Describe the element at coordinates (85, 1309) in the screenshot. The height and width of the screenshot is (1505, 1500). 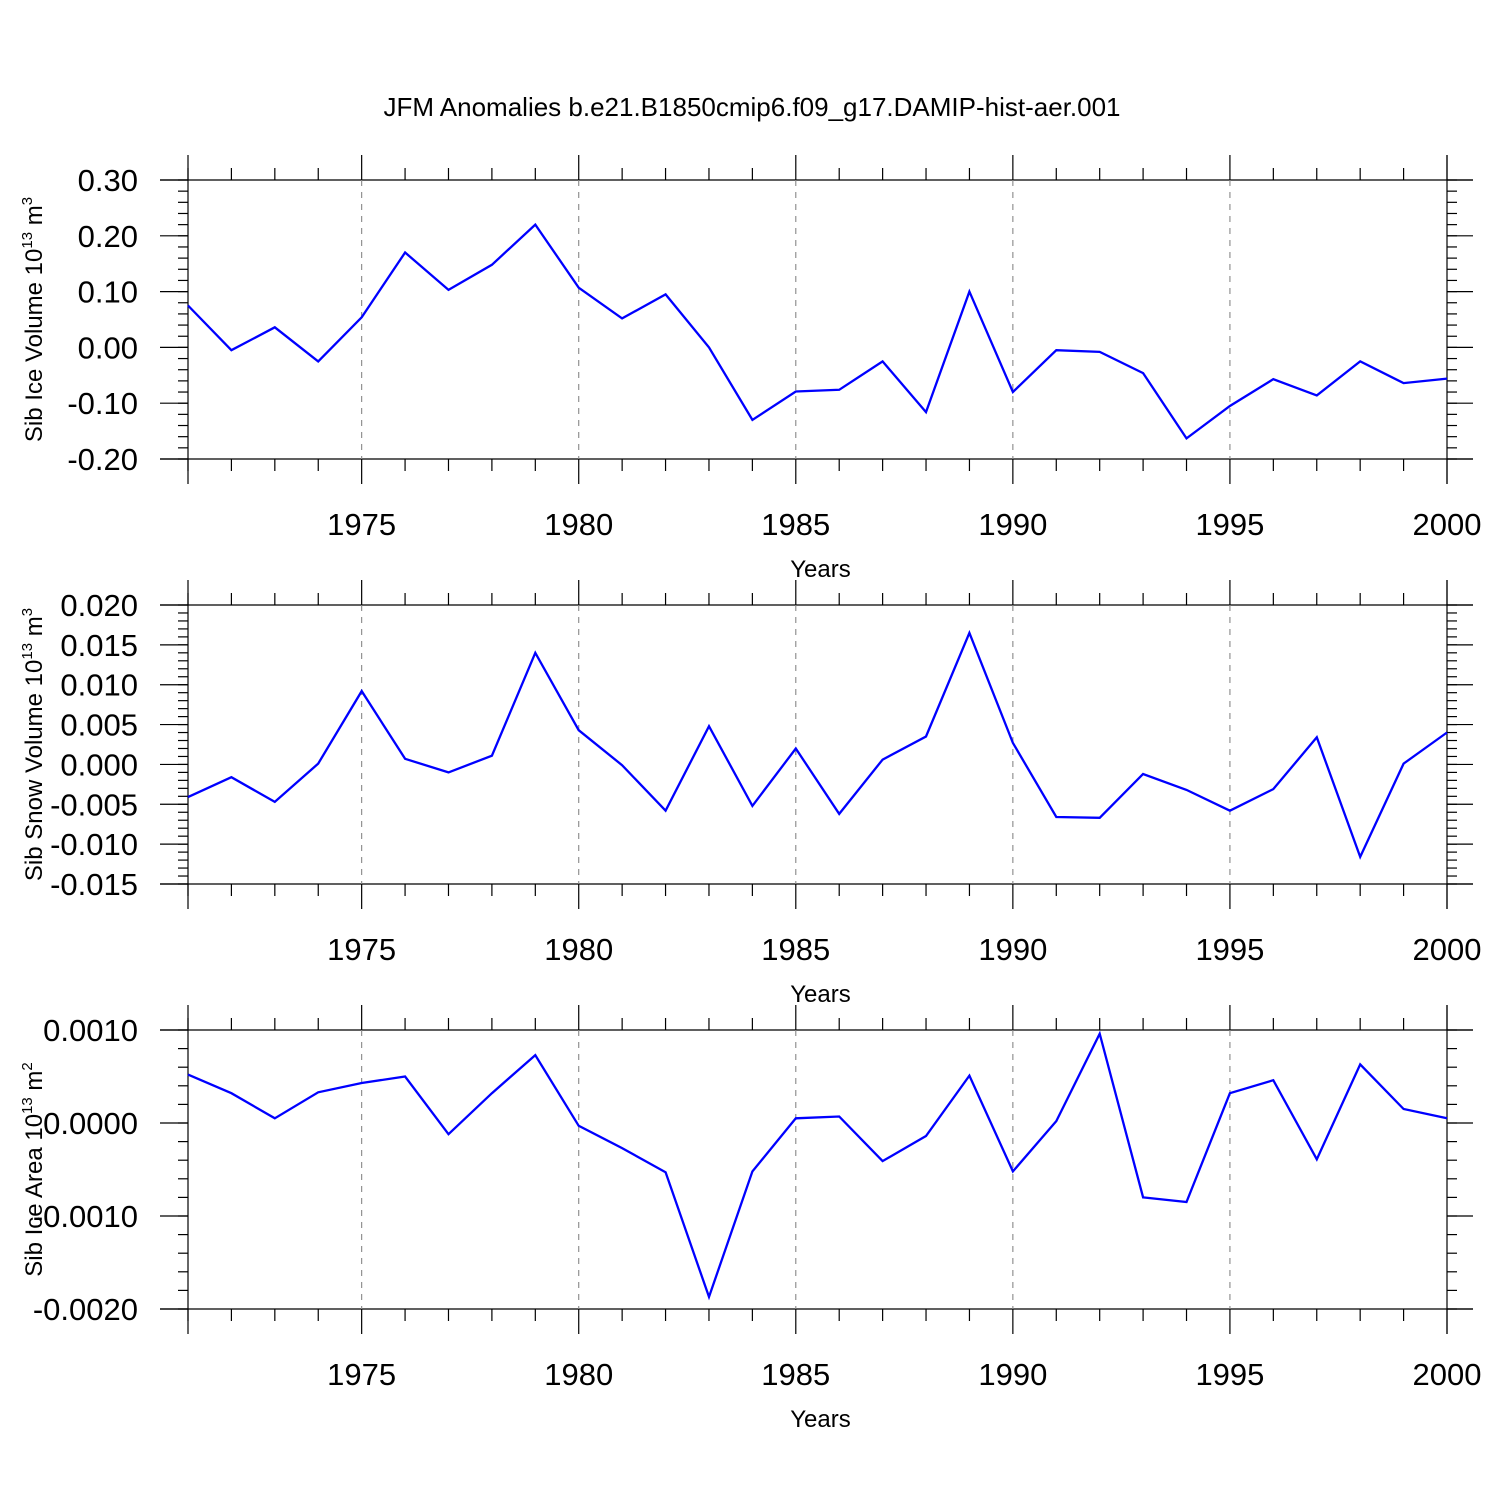
I see `y-tick-label: -0.0020` at that location.